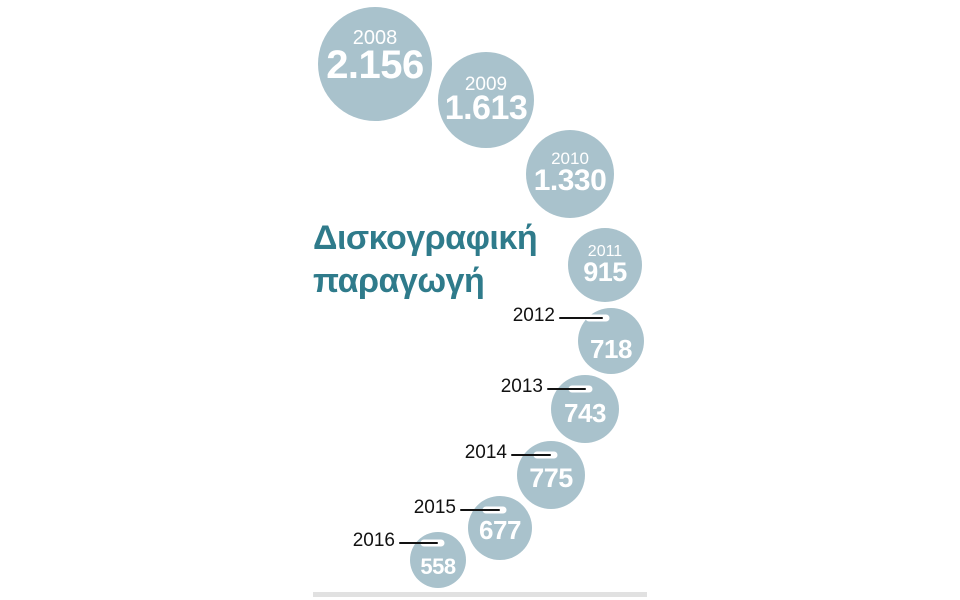 The image size is (960, 600). What do you see at coordinates (486, 108) in the screenshot?
I see `bubble-value-2009: 1.613` at bounding box center [486, 108].